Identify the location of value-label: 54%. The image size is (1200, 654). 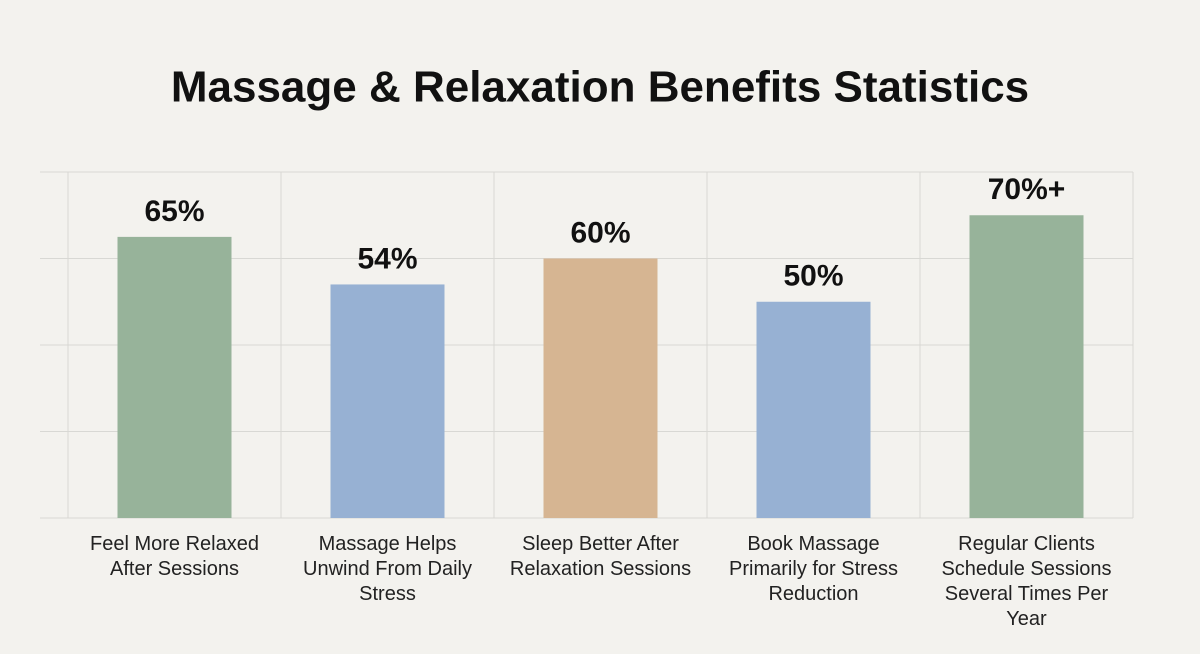
(387, 258).